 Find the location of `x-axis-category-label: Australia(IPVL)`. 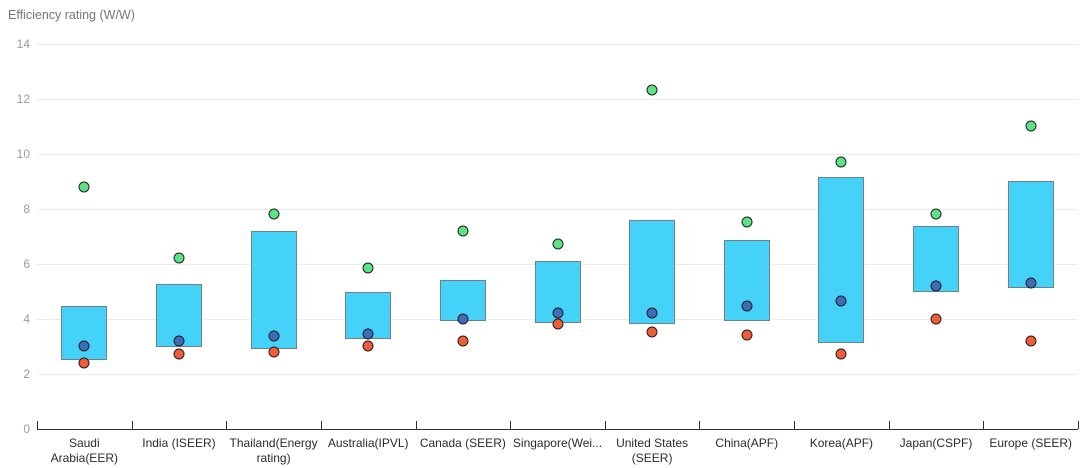

x-axis-category-label: Australia(IPVL) is located at coordinates (368, 443).